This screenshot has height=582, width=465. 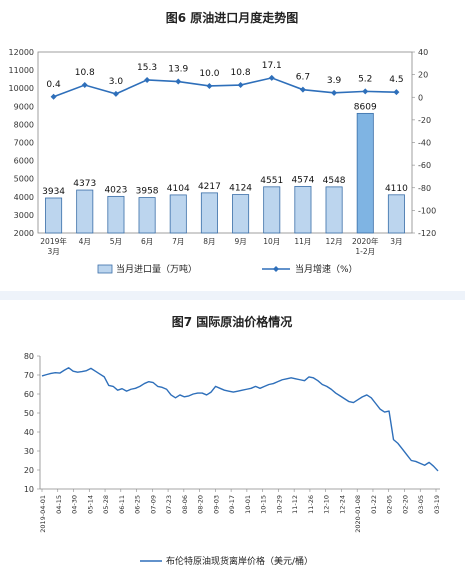 What do you see at coordinates (29, 375) in the screenshot?
I see `y-tick-label: 70` at bounding box center [29, 375].